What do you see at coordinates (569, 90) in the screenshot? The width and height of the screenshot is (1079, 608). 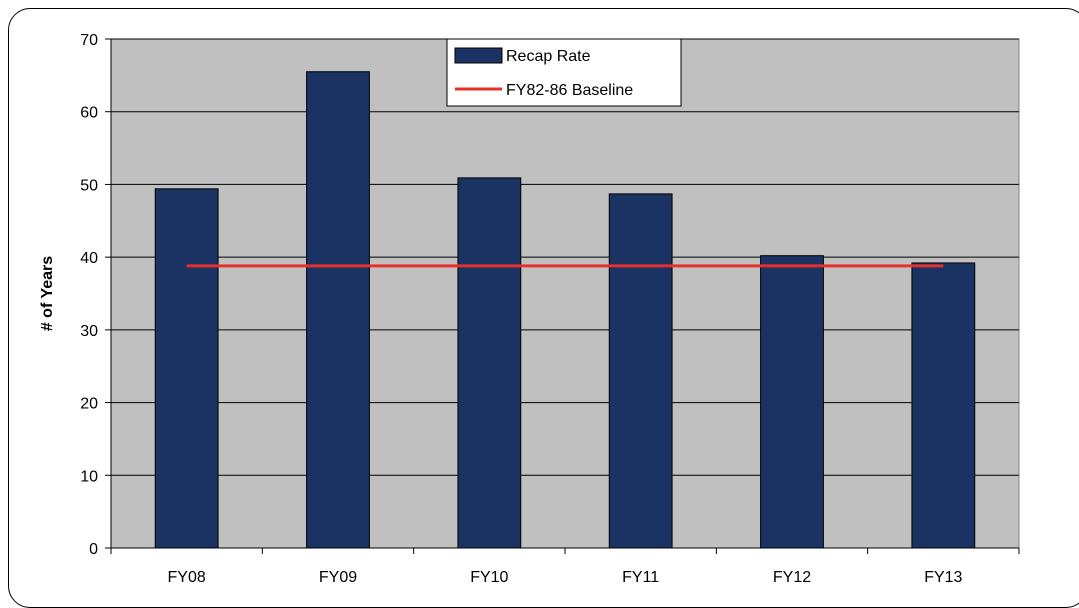 I see `legend-label-baseline: FY82-86 Baseline` at bounding box center [569, 90].